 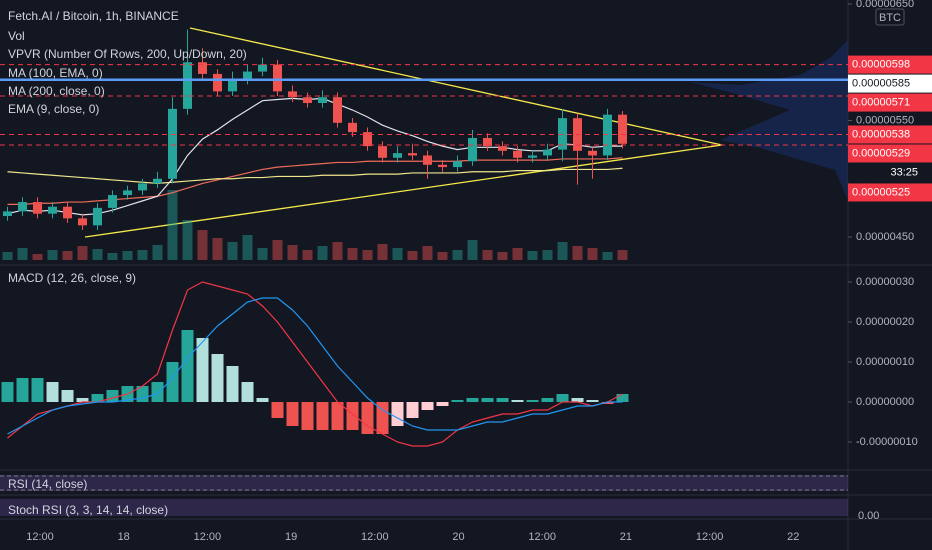 I want to click on currency-box, so click(x=890, y=17).